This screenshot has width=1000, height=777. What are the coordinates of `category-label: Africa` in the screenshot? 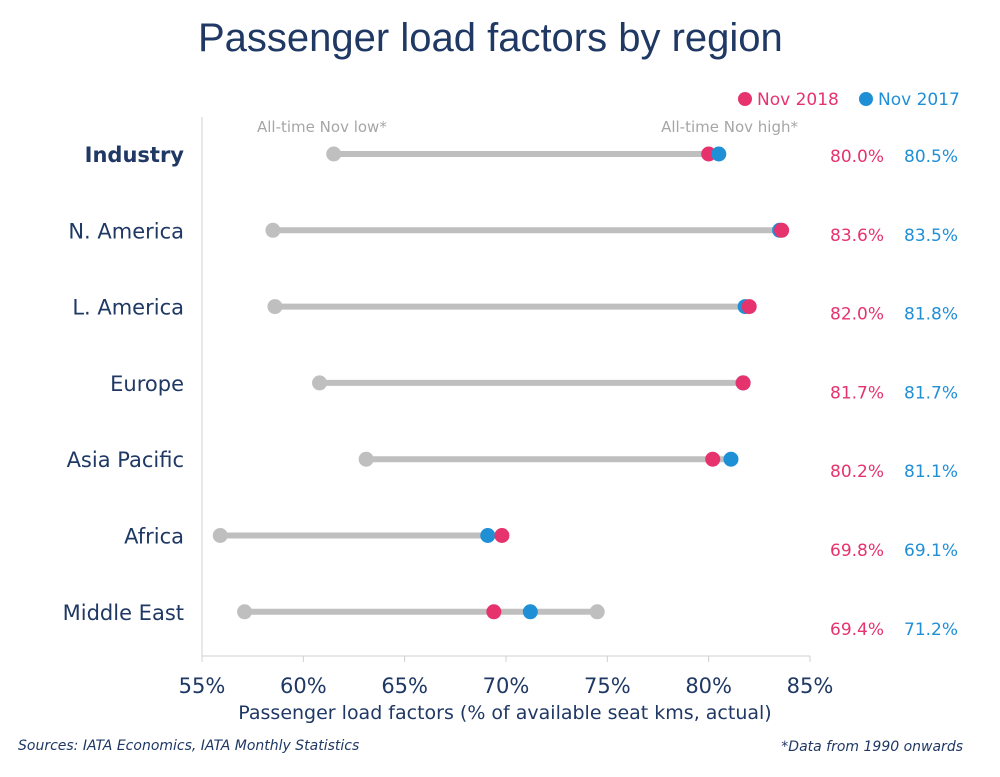 It's located at (154, 537).